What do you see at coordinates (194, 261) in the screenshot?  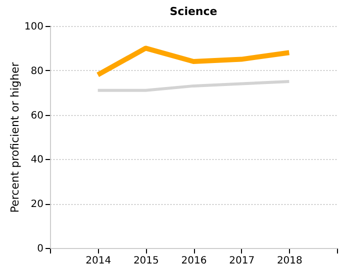 I see `x-tick-label: 2016` at bounding box center [194, 261].